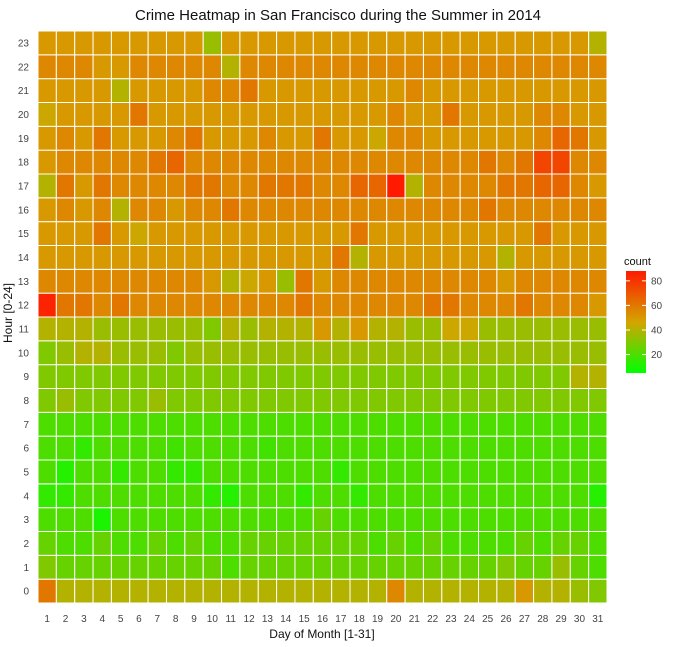  What do you see at coordinates (321, 634) in the screenshot?
I see `x-axis-label: Day of Month [1-31]` at bounding box center [321, 634].